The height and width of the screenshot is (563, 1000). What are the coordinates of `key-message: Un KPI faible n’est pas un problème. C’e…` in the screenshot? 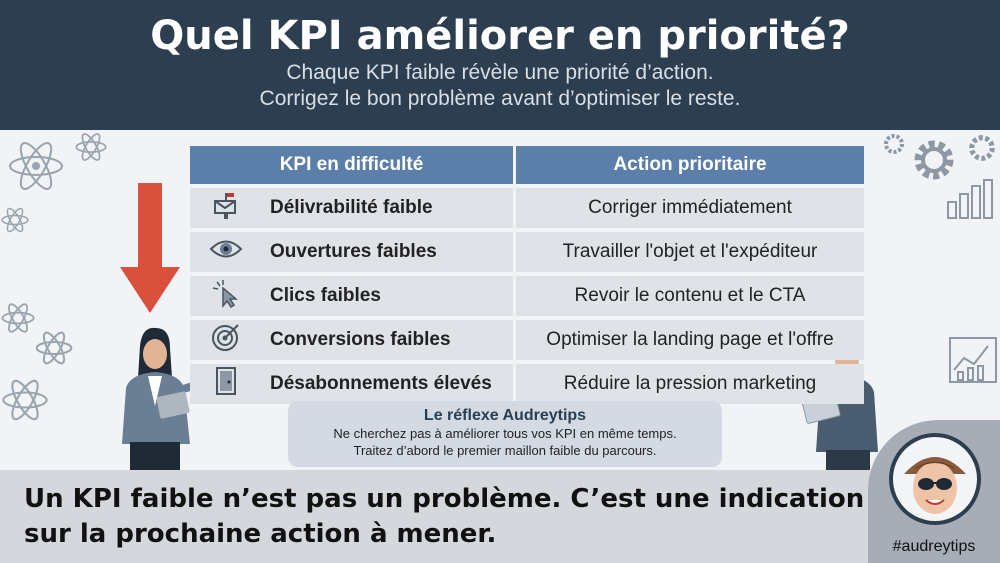 It's located at (449, 517).